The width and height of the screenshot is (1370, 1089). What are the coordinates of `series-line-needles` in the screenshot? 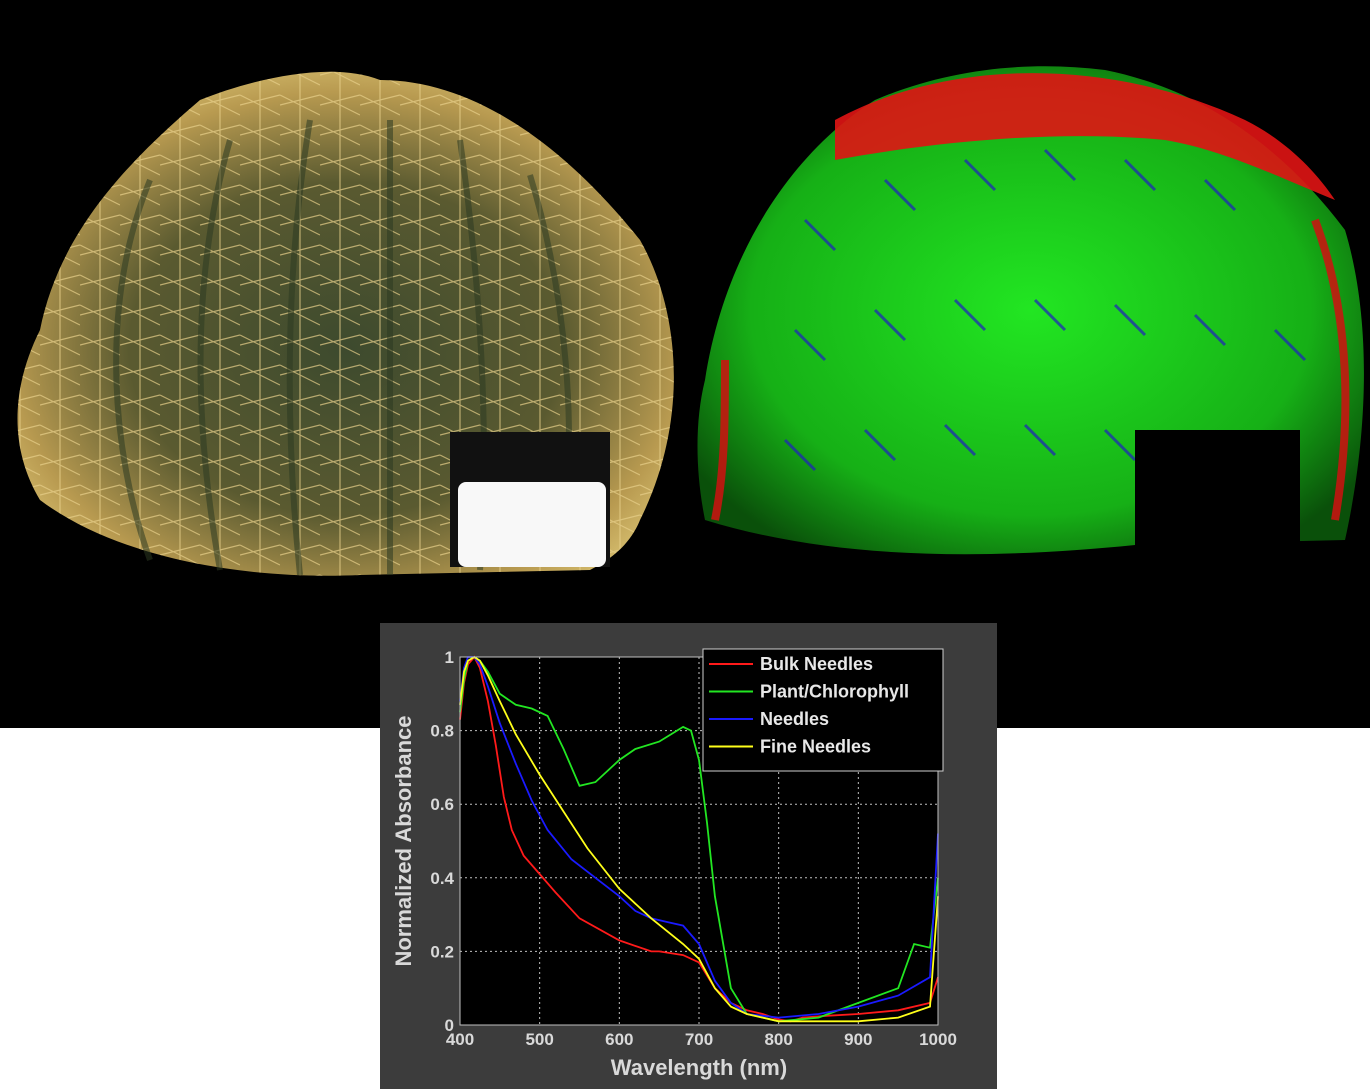 It's located at (699, 837).